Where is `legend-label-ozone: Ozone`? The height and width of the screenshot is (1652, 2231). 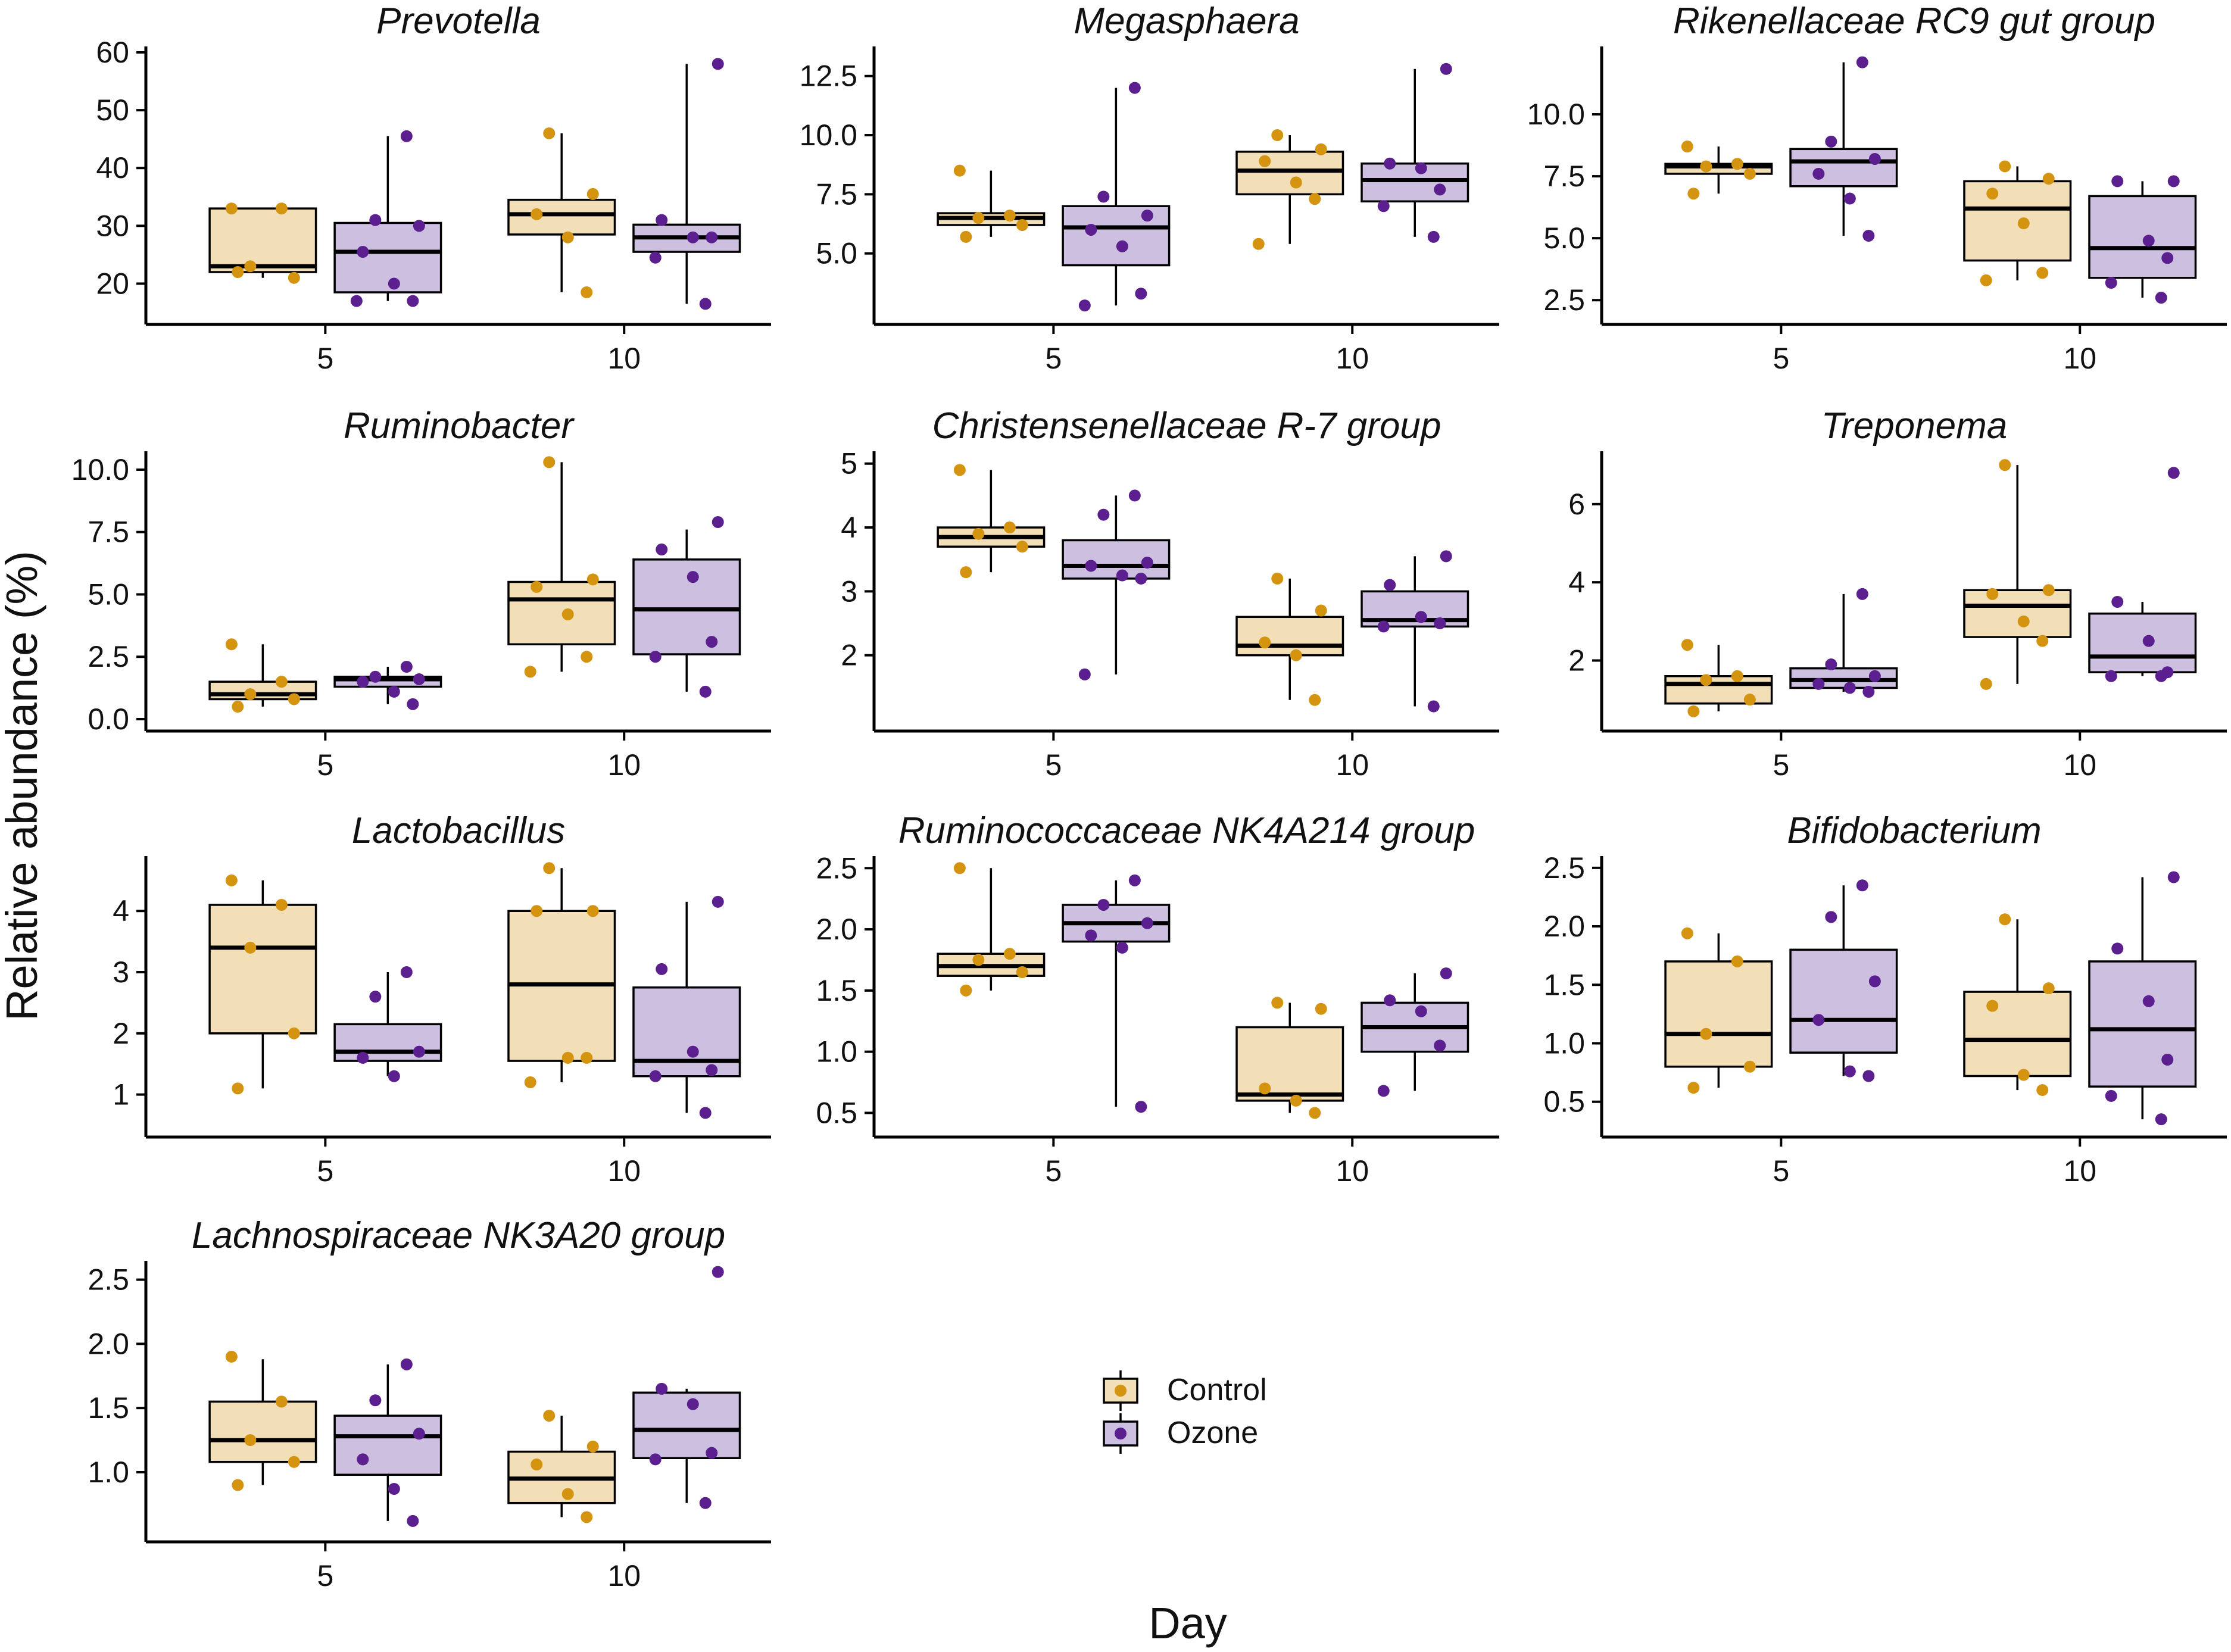
legend-label-ozone: Ozone is located at coordinates (1212, 1433).